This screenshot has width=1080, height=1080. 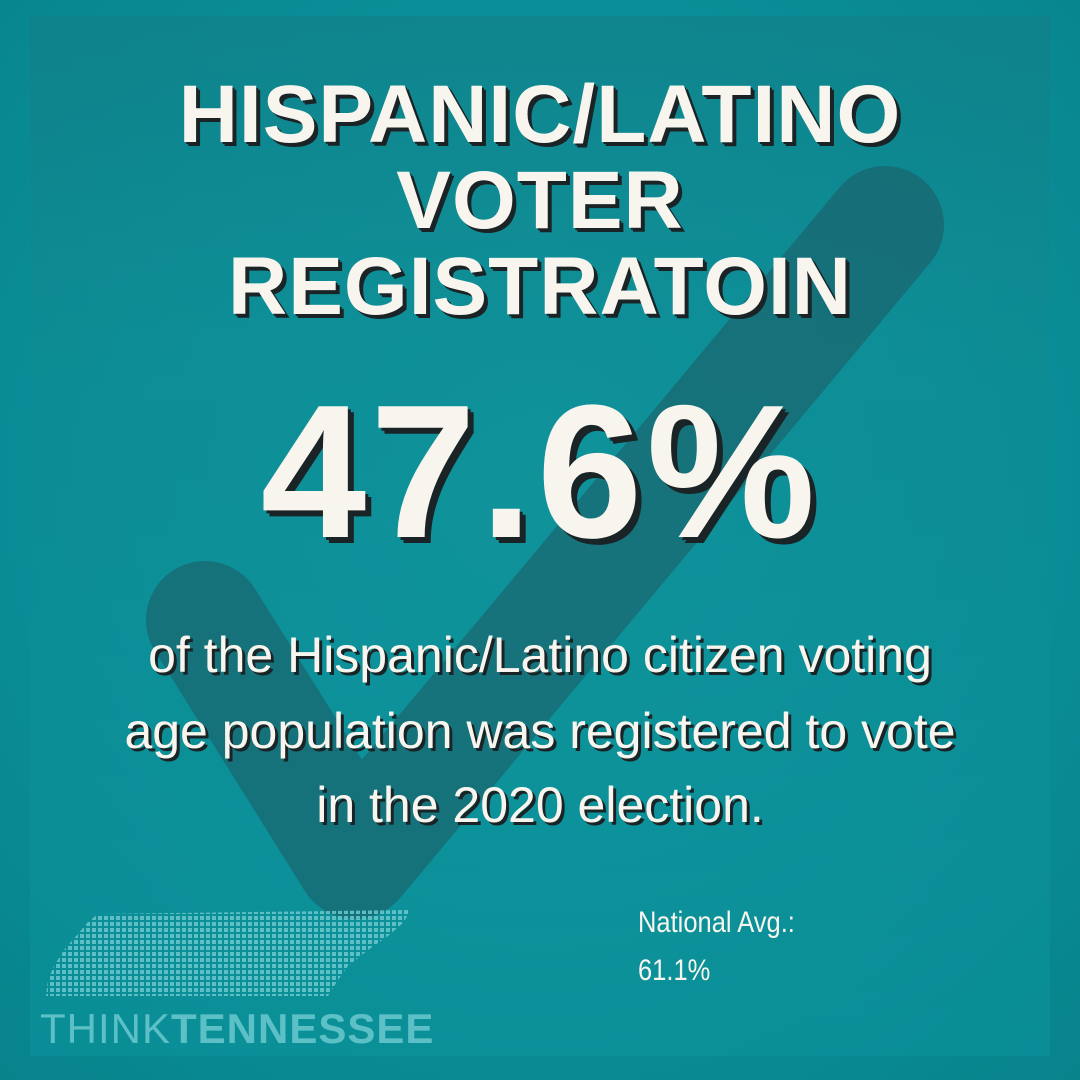 What do you see at coordinates (716, 922) in the screenshot?
I see `national-average-label: National Avg.:` at bounding box center [716, 922].